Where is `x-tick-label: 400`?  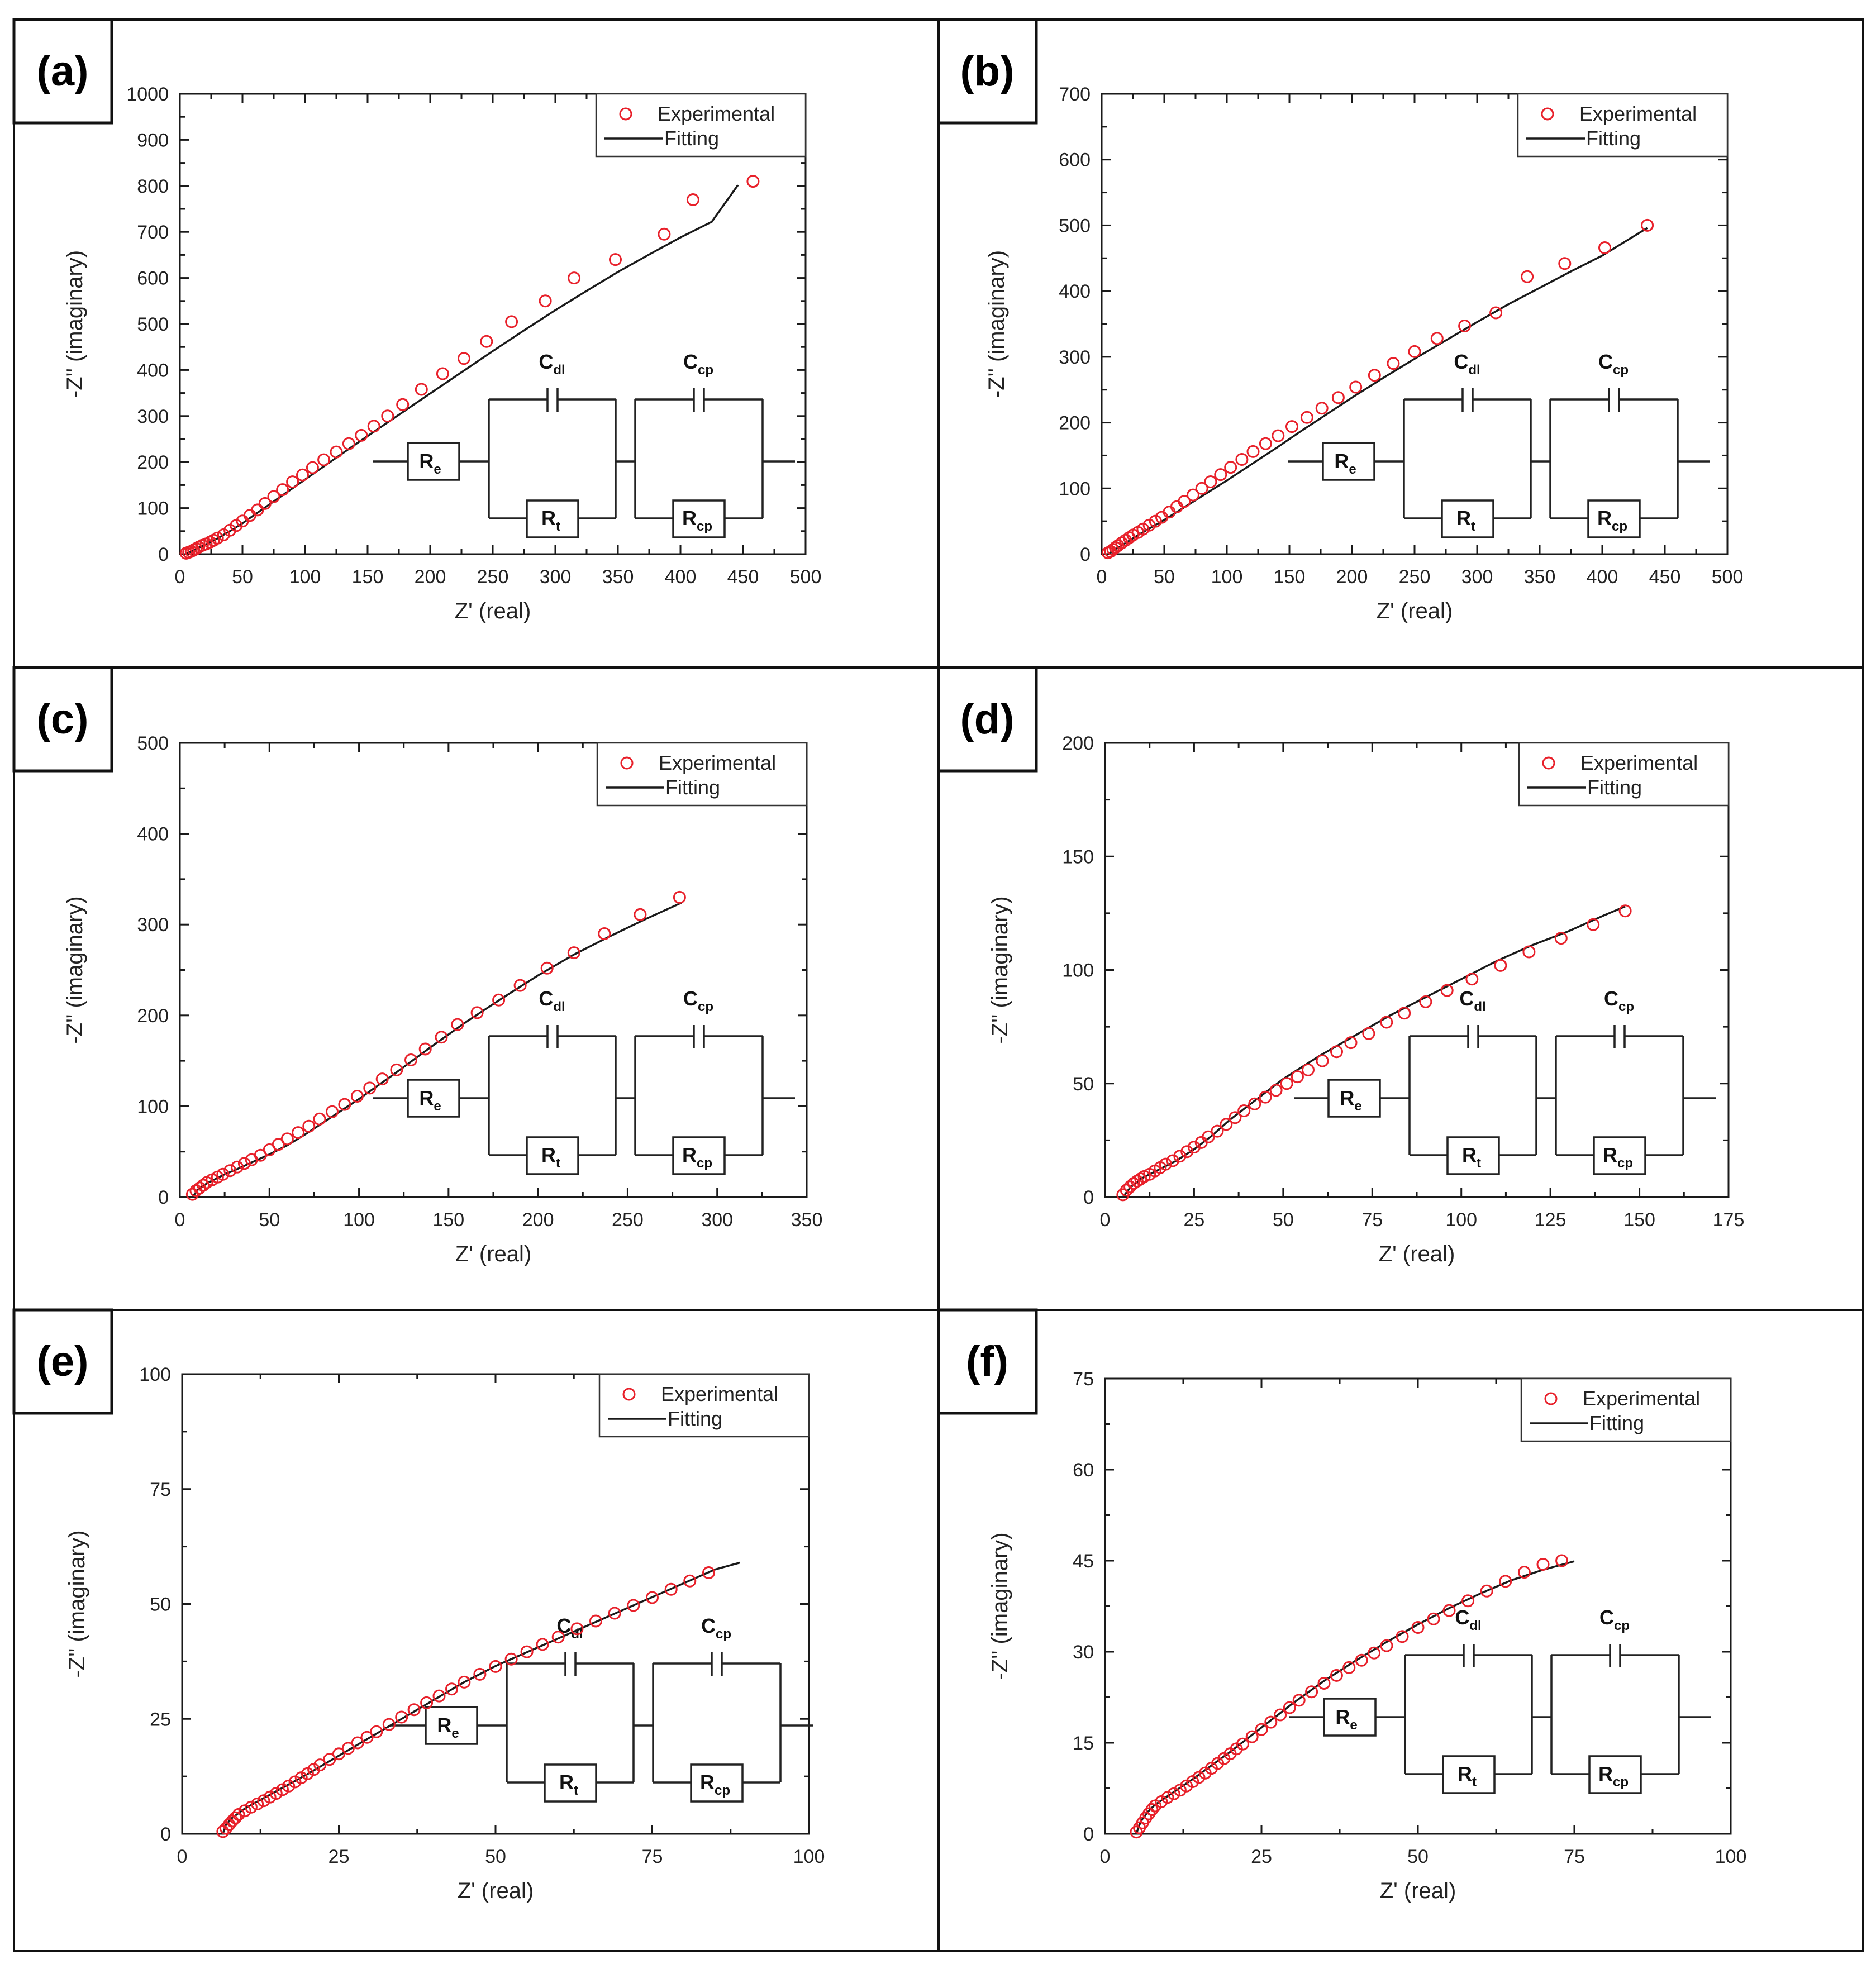 x-tick-label: 400 is located at coordinates (681, 577).